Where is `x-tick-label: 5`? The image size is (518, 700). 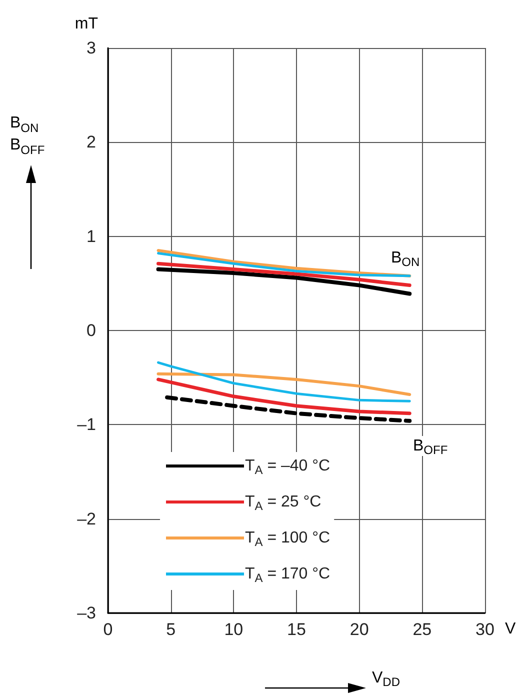
x-tick-label: 5 is located at coordinates (171, 629).